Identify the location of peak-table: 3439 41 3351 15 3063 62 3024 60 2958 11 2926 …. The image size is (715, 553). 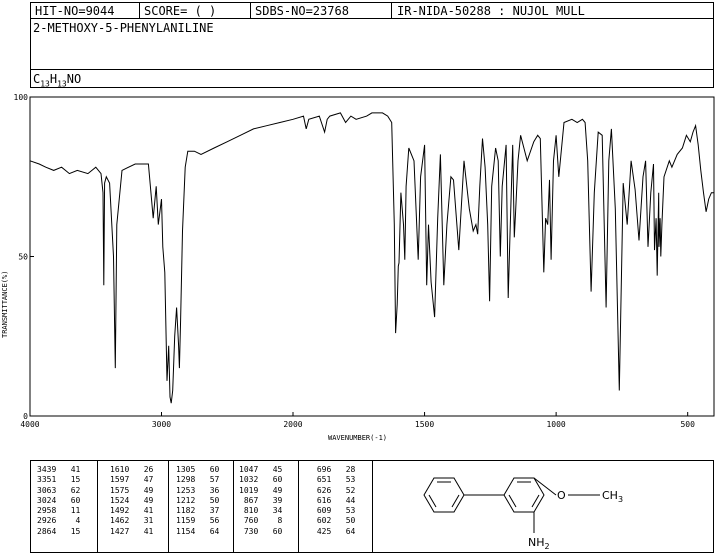
(201, 506).